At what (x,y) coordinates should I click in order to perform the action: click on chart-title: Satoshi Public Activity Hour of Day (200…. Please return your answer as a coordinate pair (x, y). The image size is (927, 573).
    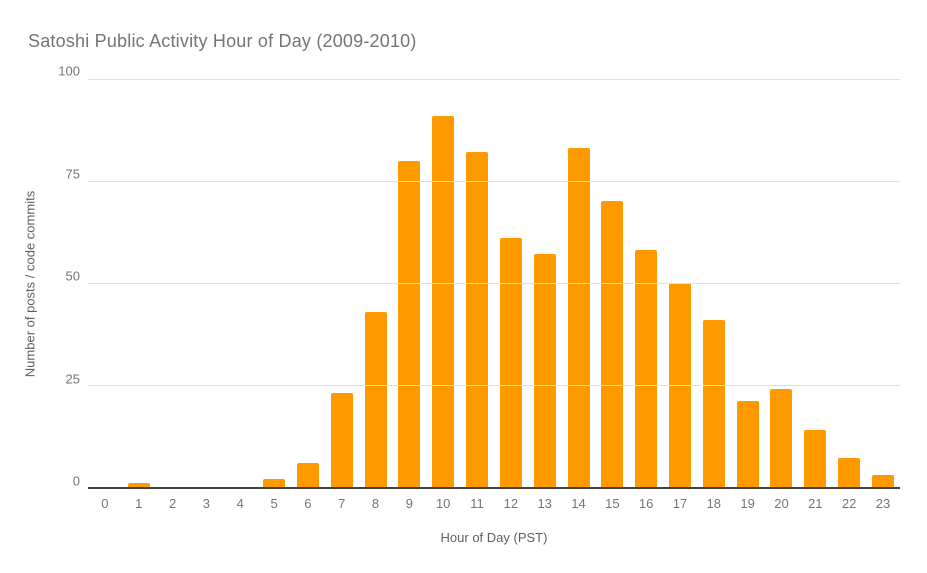
    Looking at the image, I should click on (222, 41).